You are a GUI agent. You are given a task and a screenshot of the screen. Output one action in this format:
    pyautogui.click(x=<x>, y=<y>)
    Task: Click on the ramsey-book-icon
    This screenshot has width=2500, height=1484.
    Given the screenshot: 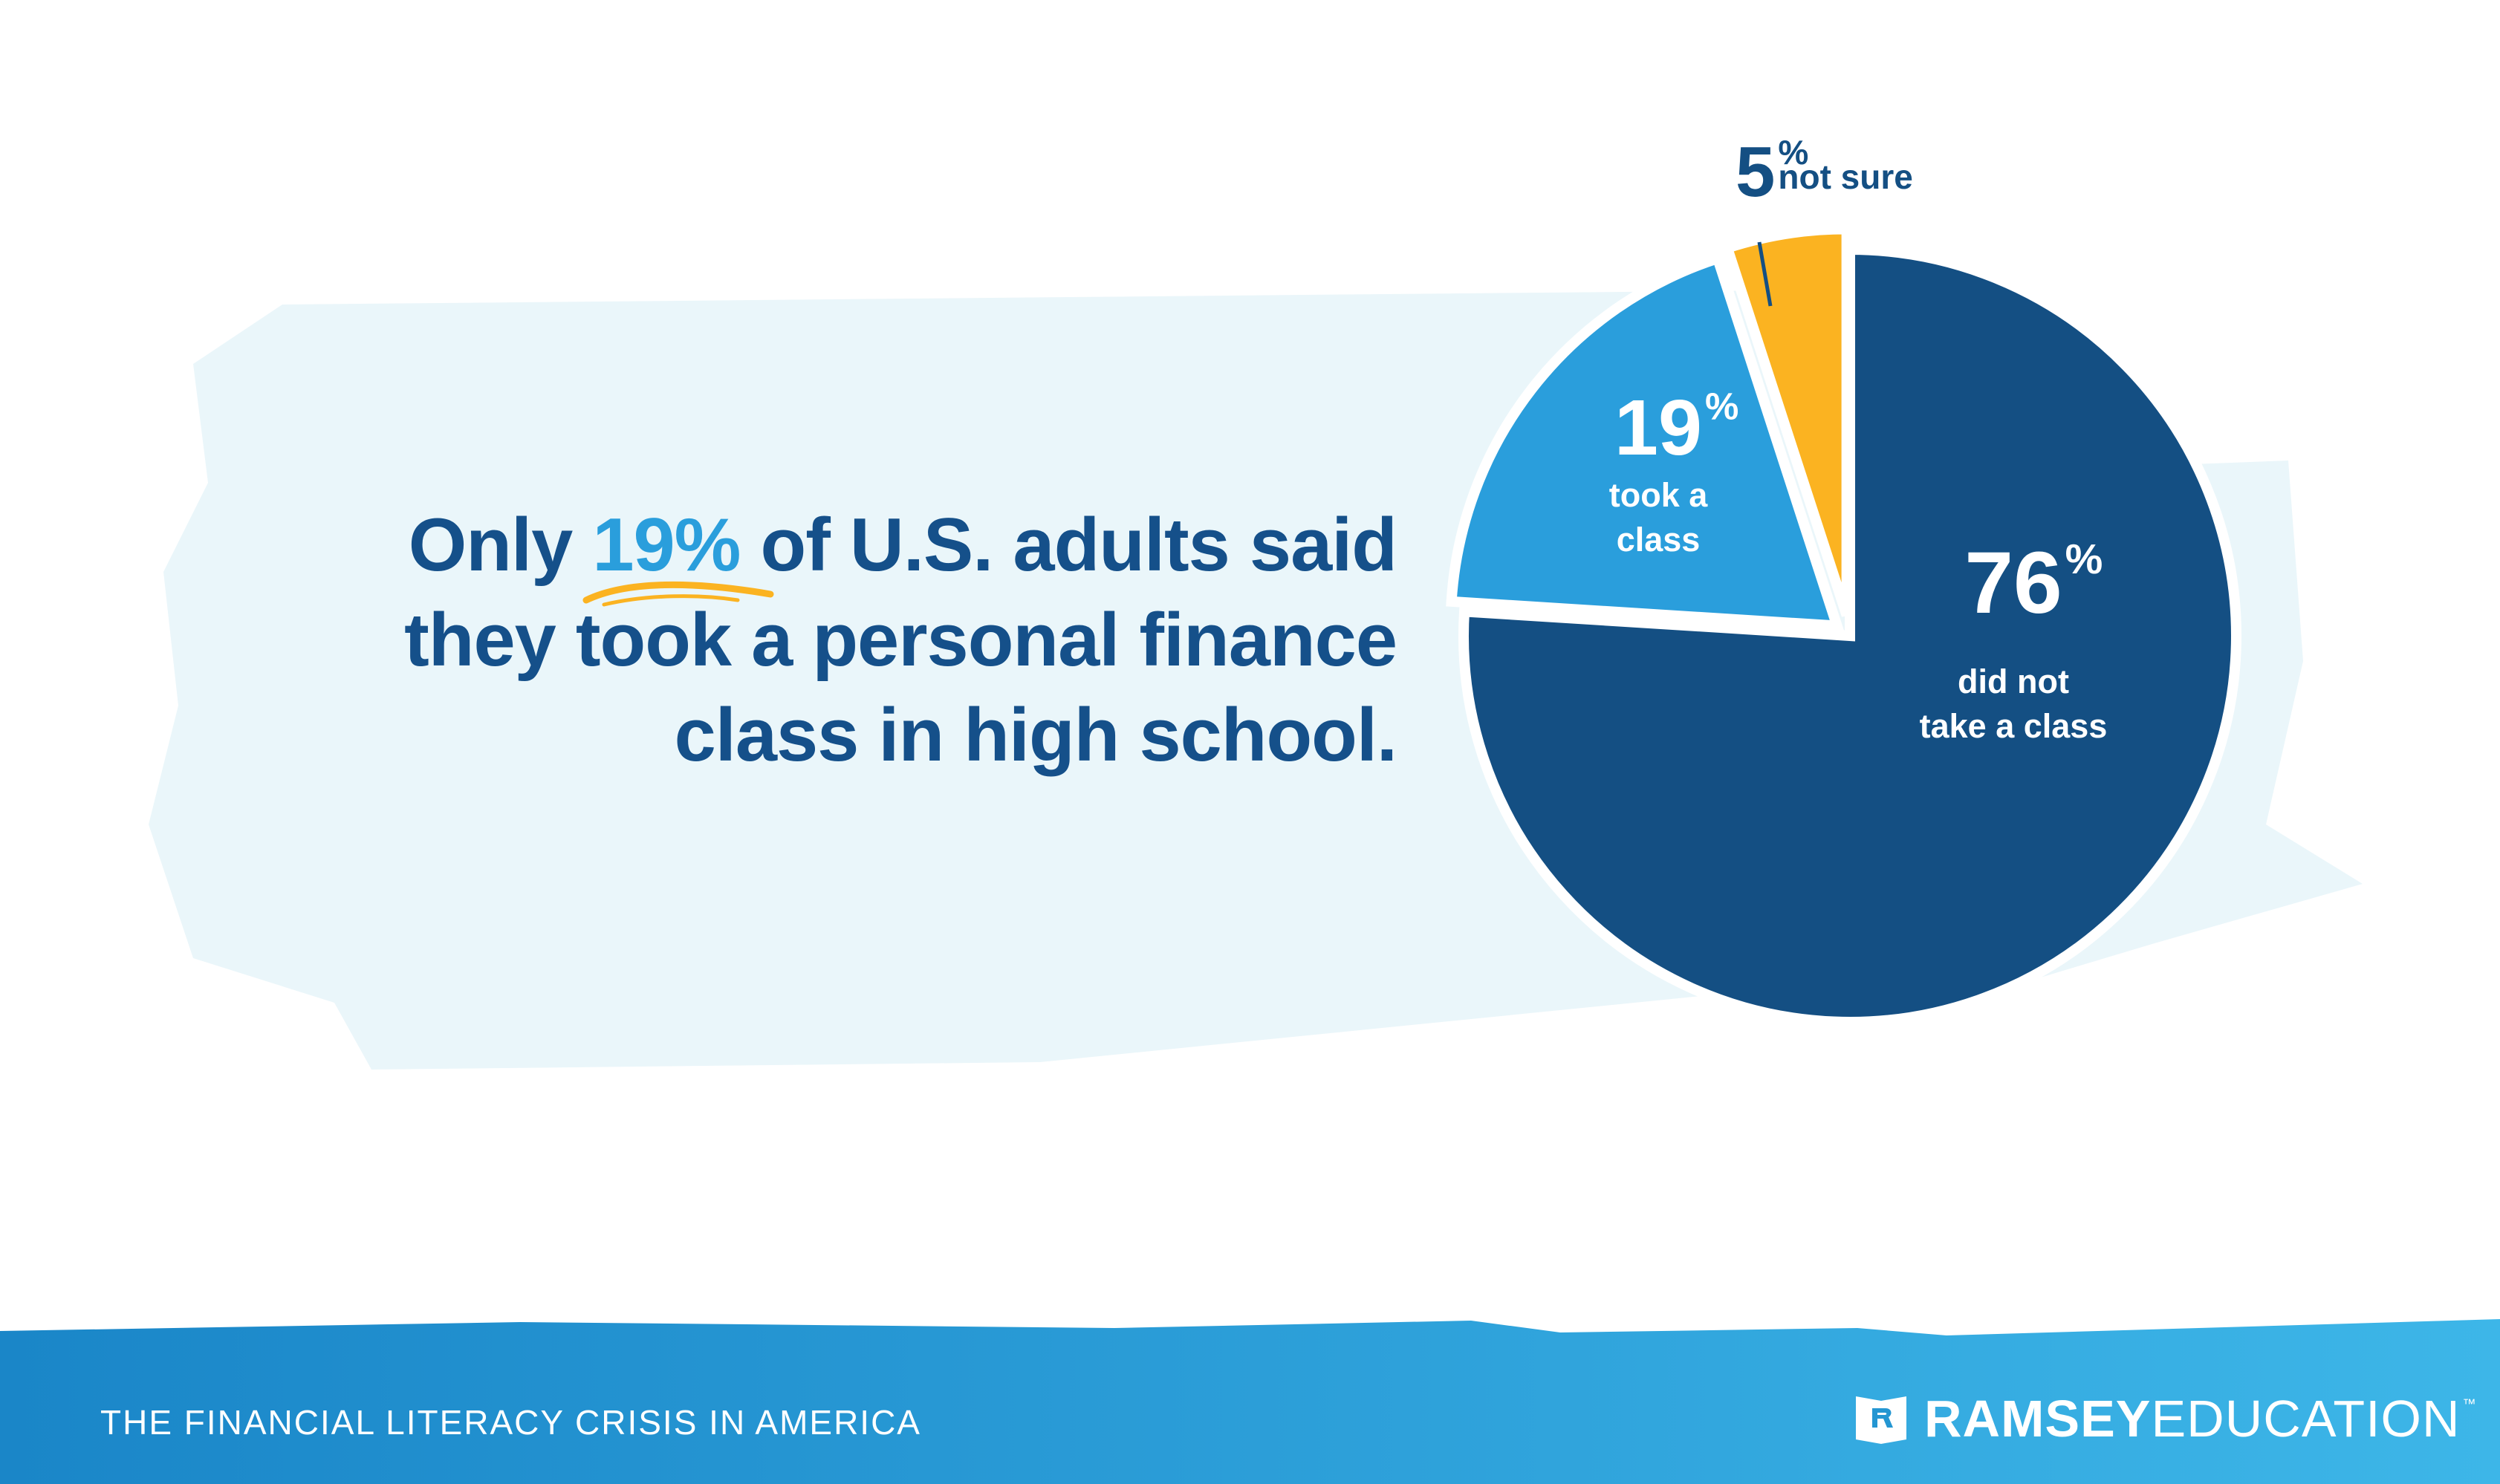 What is the action you would take?
    pyautogui.click(x=1881, y=1420)
    